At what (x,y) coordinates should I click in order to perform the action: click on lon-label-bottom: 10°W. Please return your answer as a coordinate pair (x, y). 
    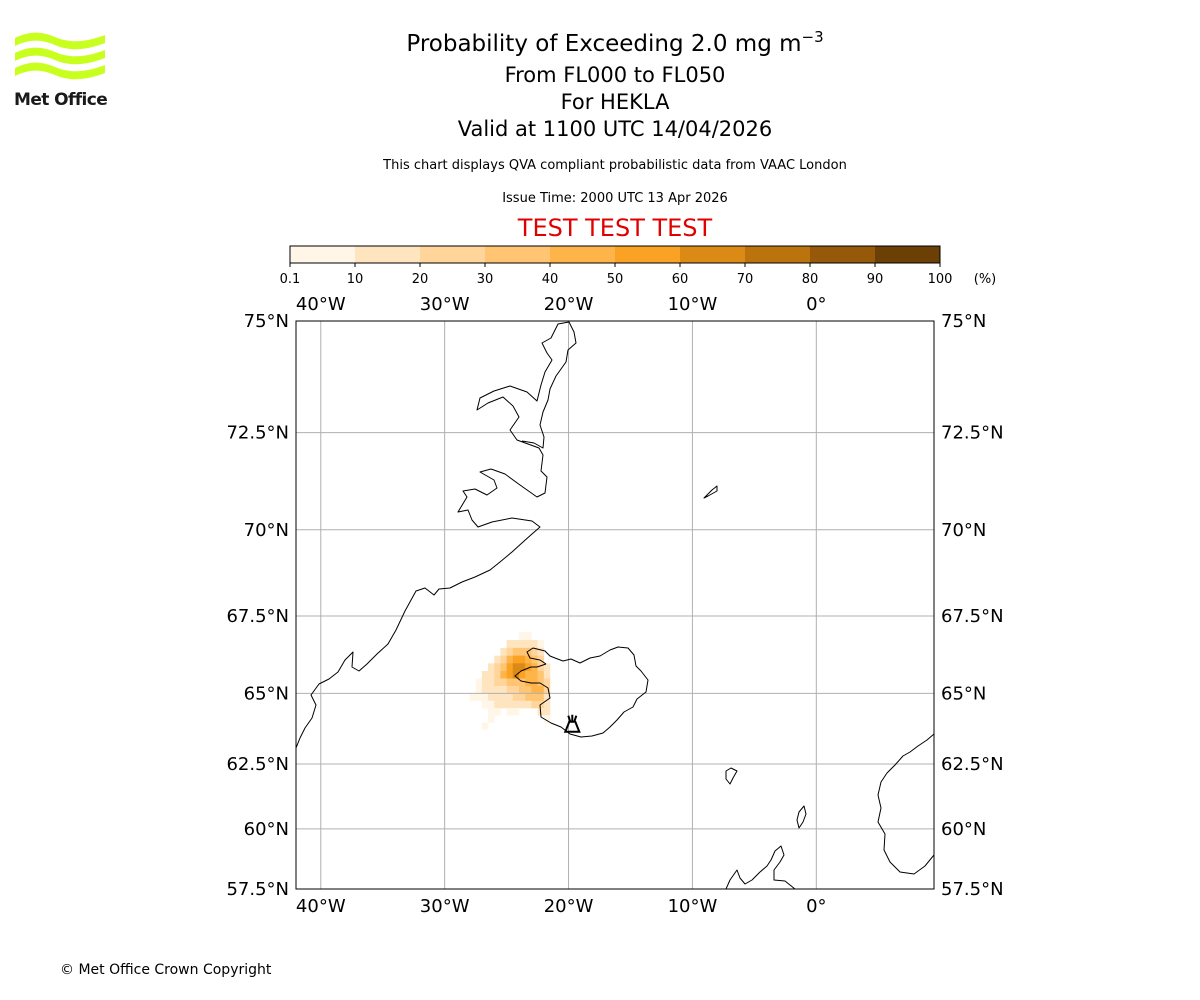
    Looking at the image, I should click on (693, 906).